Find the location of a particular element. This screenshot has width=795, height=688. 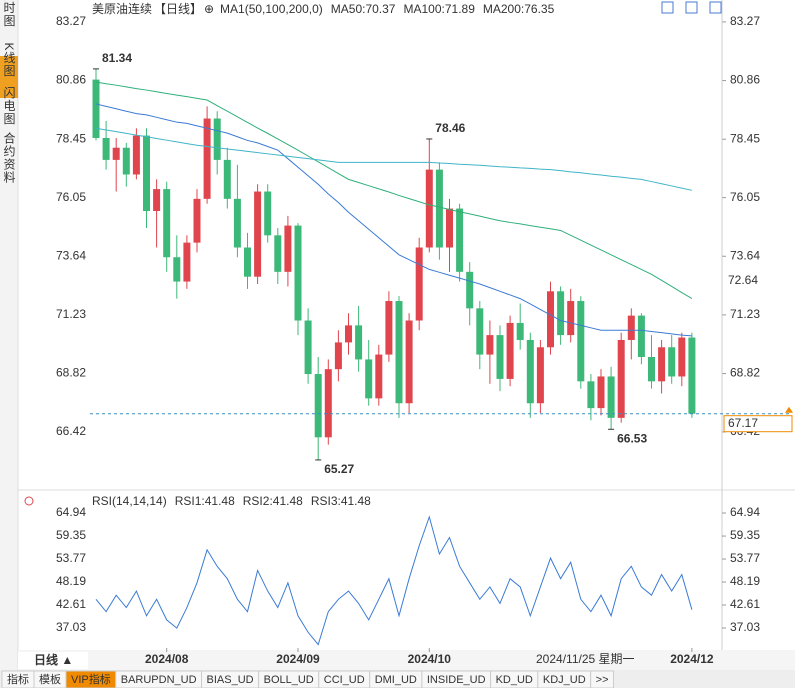

settings-icon is located at coordinates (29, 501).